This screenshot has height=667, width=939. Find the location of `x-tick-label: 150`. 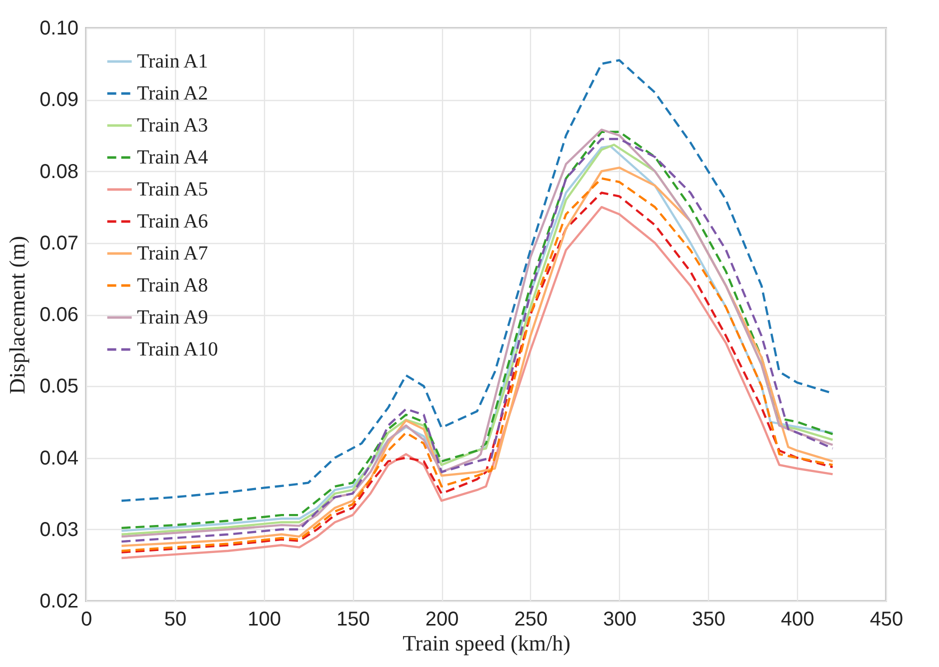

x-tick-label: 150 is located at coordinates (353, 619).